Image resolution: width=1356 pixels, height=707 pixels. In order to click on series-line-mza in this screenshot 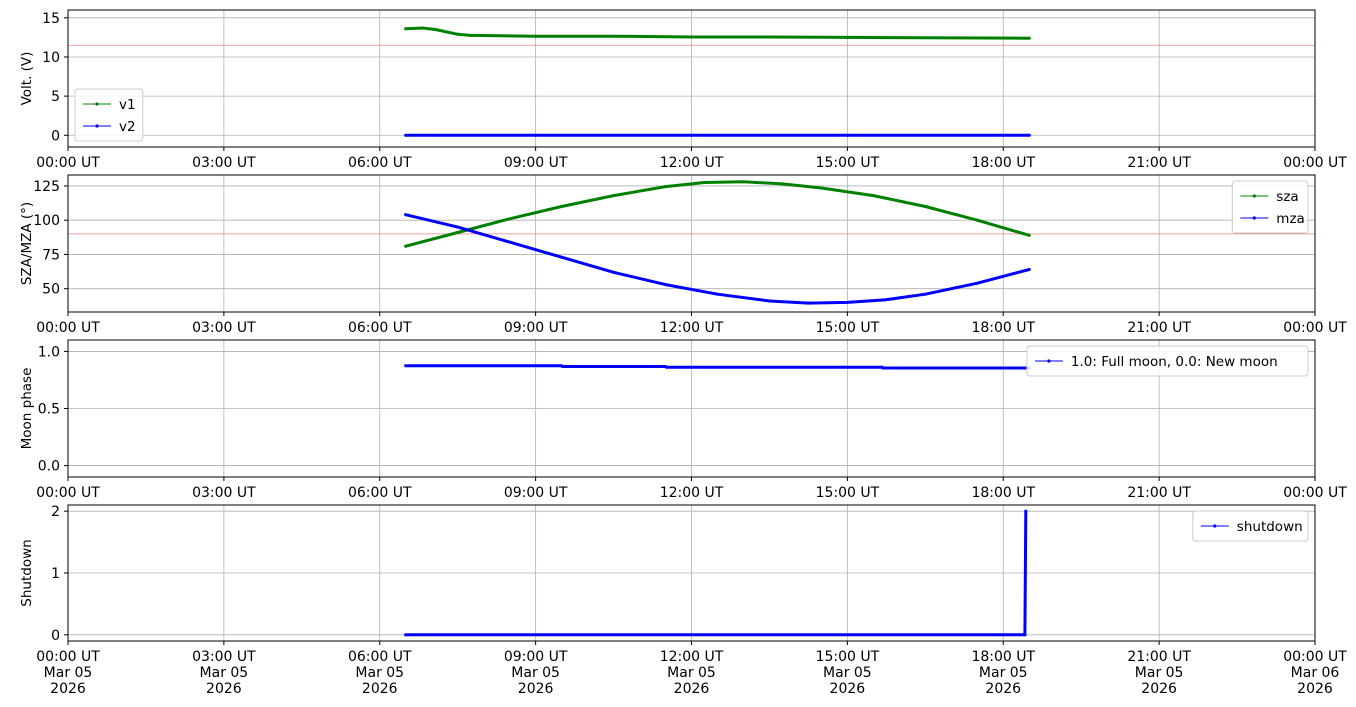, I will do `click(717, 259)`.